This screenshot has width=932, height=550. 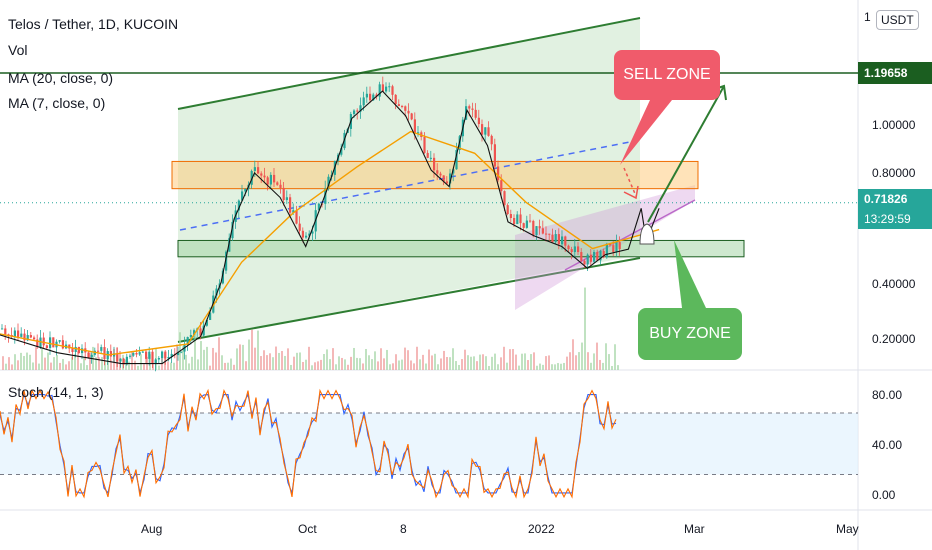 What do you see at coordinates (894, 173) in the screenshot?
I see `price-label-0-8: 0.80000` at bounding box center [894, 173].